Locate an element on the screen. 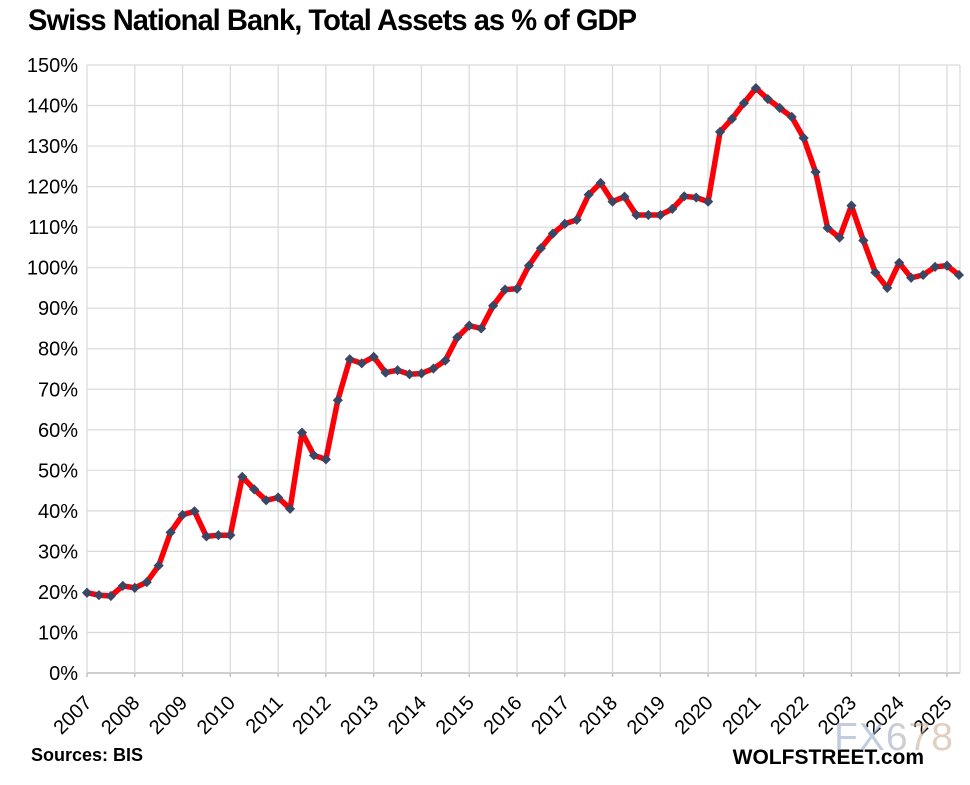 The width and height of the screenshot is (970, 785). y-tick-label: 50% is located at coordinates (58, 471).